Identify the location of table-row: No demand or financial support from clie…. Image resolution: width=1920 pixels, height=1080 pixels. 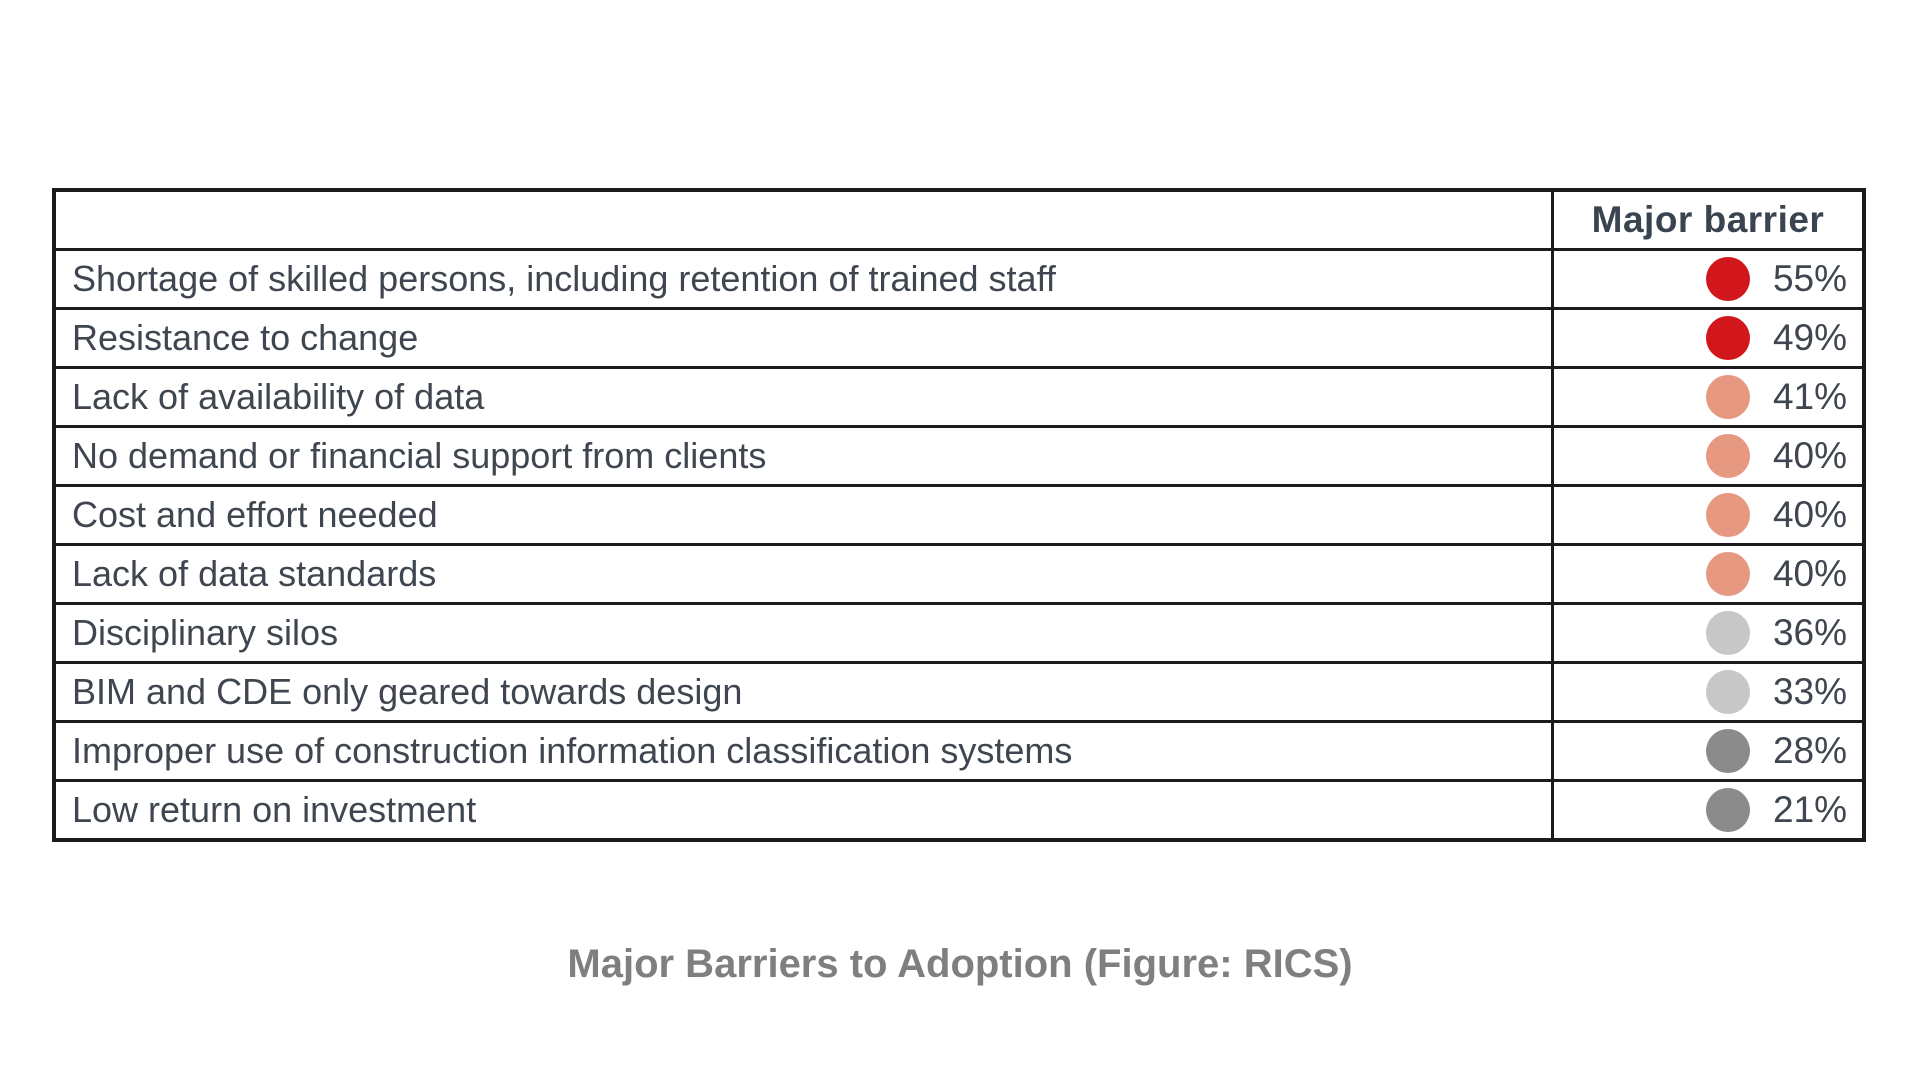
(959, 454).